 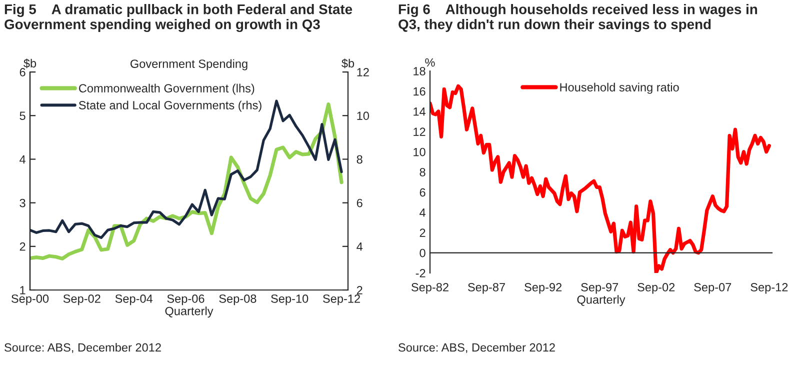 What do you see at coordinates (178, 18) in the screenshot?
I see `chart-title: Fig 5 A dramatic pullback in both Federal and State Government spending weighed on growth in Q3` at bounding box center [178, 18].